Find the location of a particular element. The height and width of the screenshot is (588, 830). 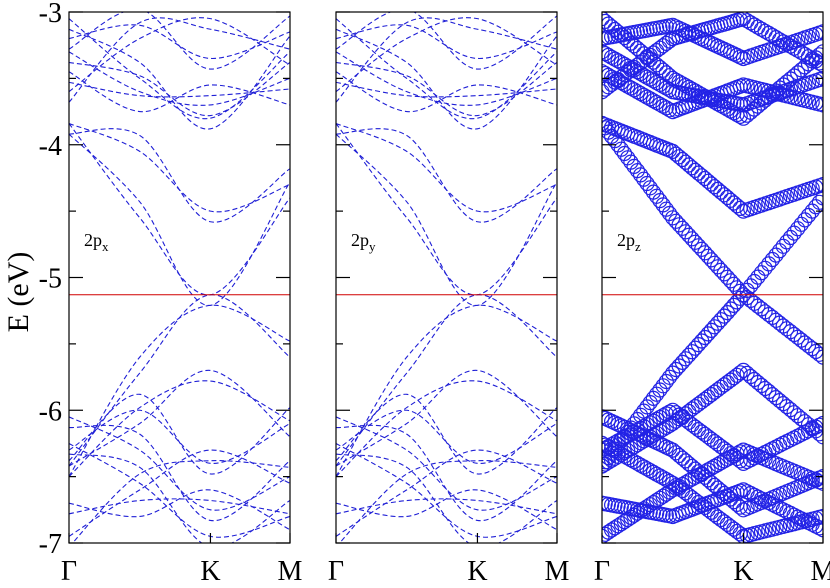

y-axis-label: E (eV) is located at coordinates (18, 292).